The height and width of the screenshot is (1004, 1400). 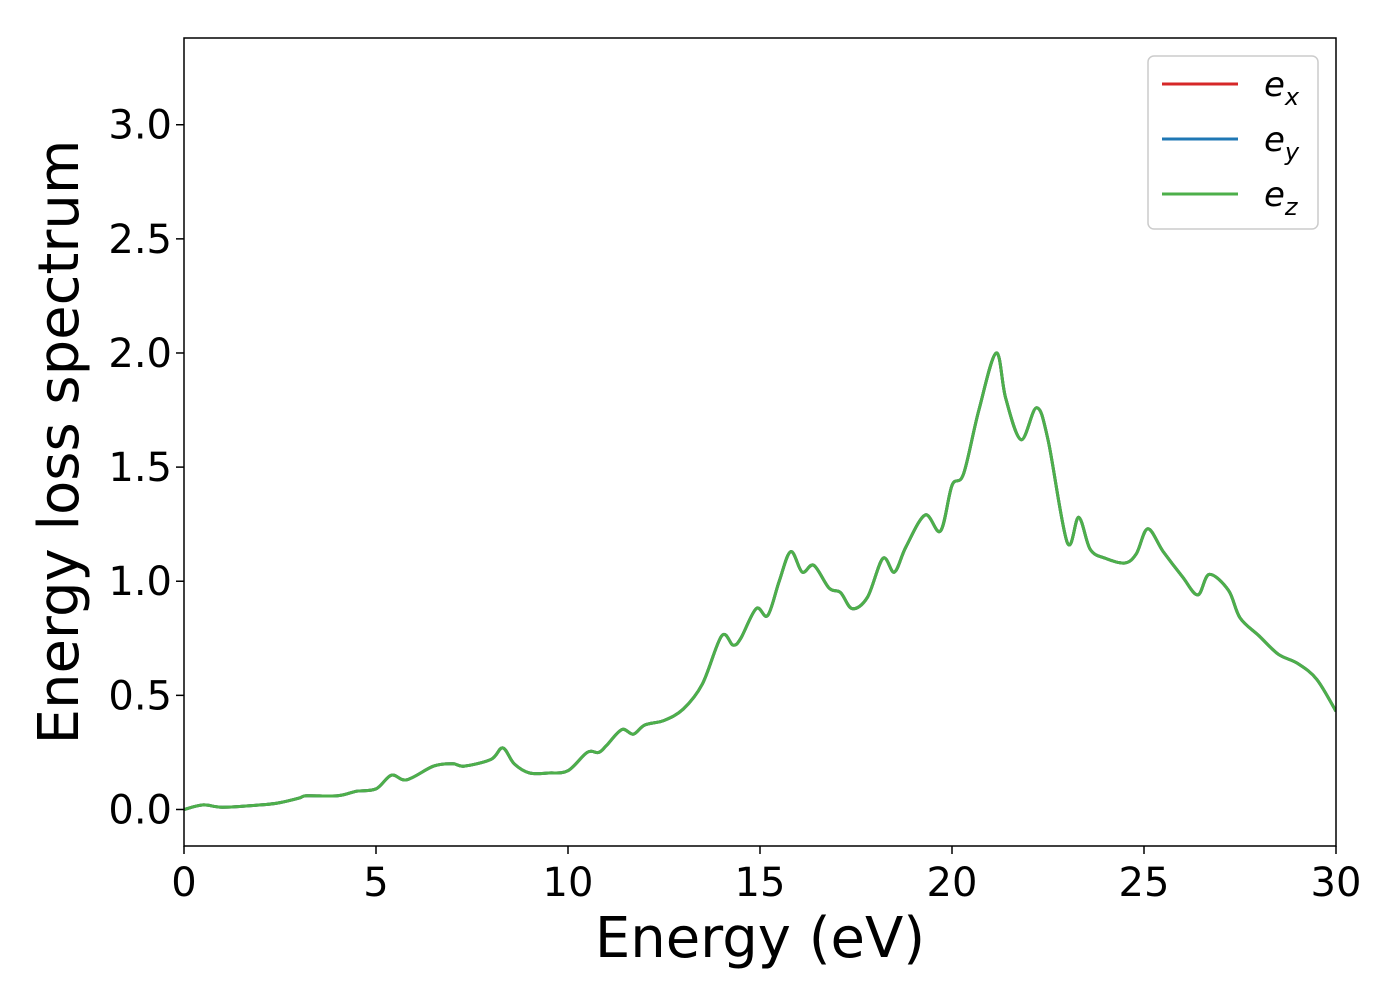 I want to click on y-tick-label: 0.5, so click(x=140, y=696).